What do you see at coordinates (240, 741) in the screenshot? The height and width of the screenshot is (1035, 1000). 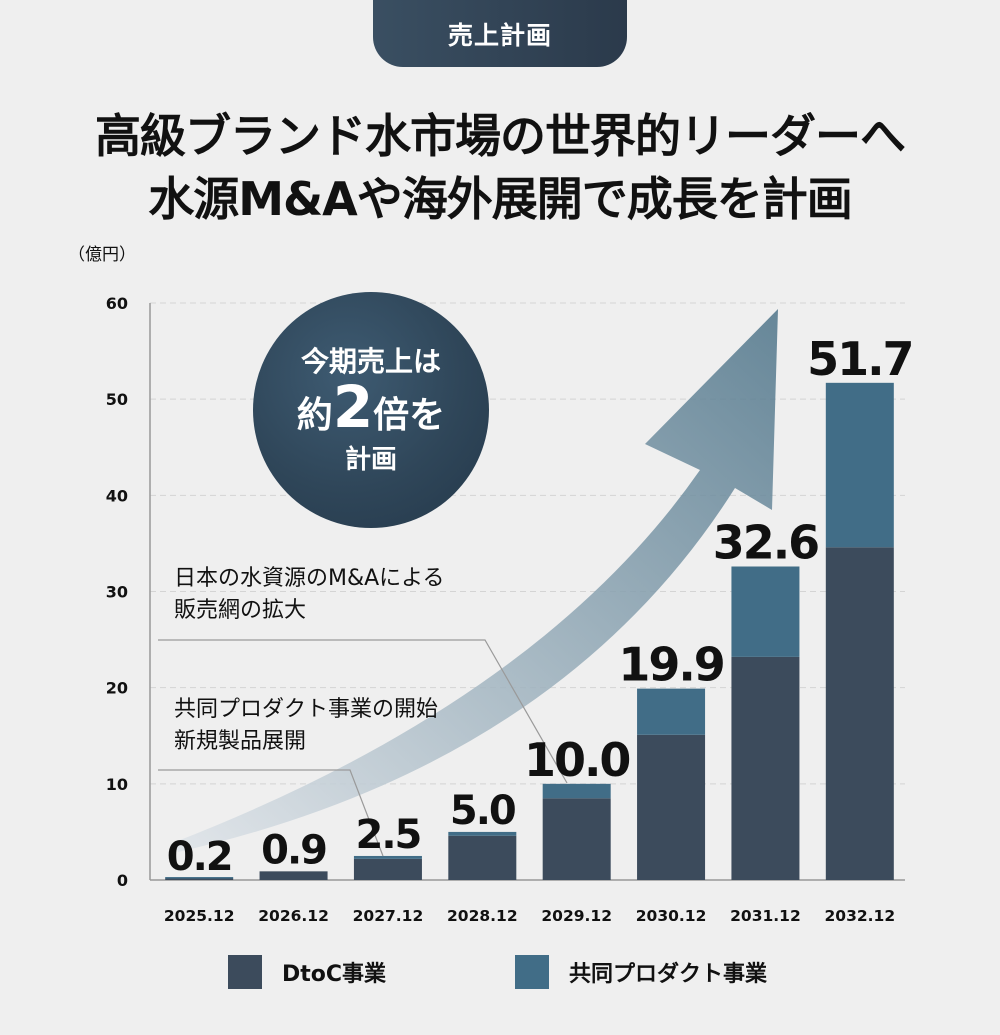 I see `note-joint-line-2: 新規製品展開` at bounding box center [240, 741].